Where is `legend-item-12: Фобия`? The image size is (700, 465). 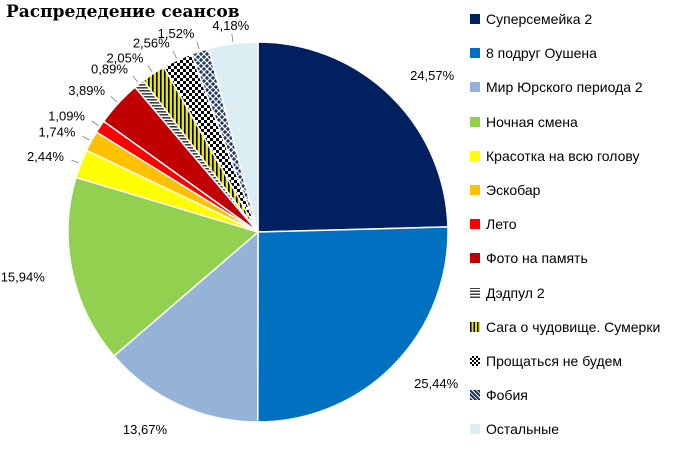 legend-item-12: Фобия is located at coordinates (499, 395).